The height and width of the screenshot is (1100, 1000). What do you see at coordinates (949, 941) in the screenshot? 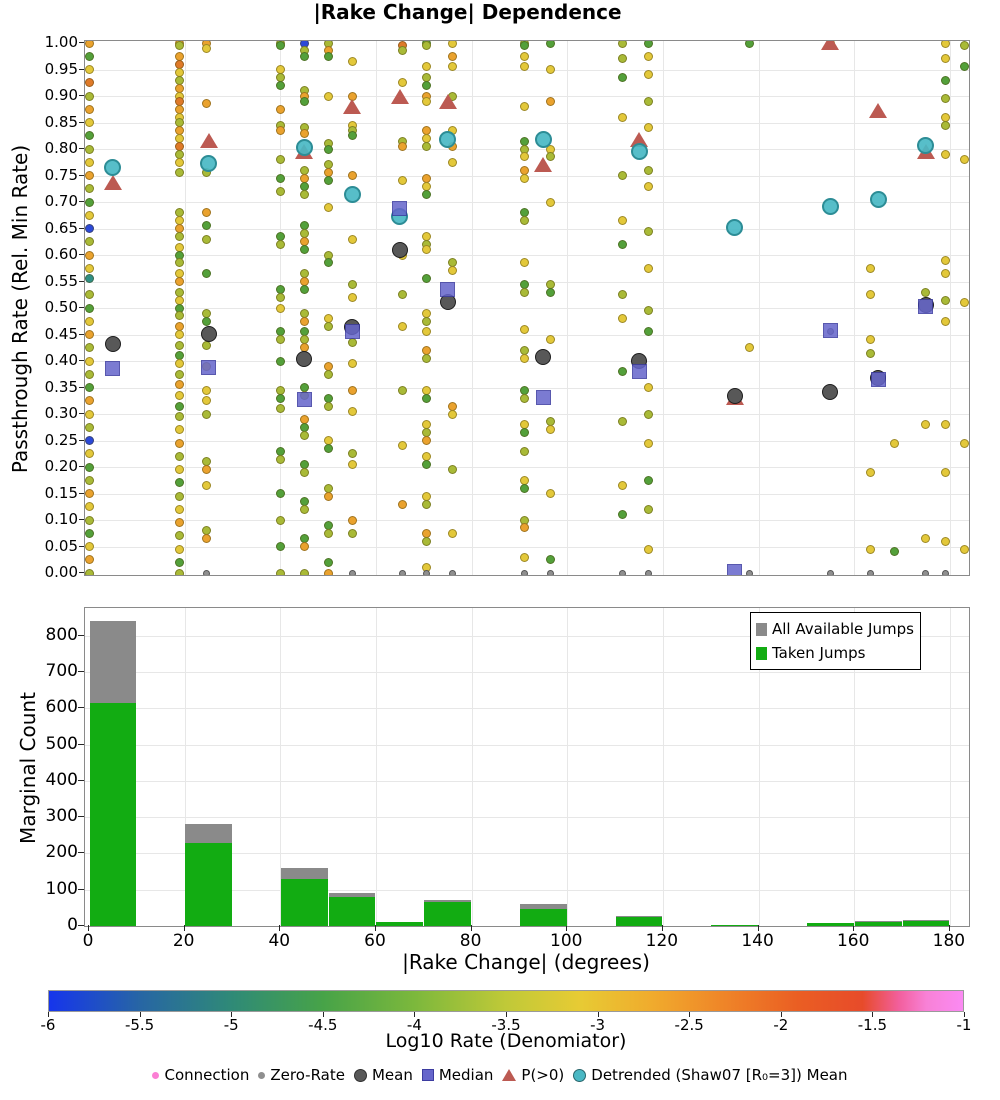
I see `hist-x-tick-label: 180` at bounding box center [949, 941].